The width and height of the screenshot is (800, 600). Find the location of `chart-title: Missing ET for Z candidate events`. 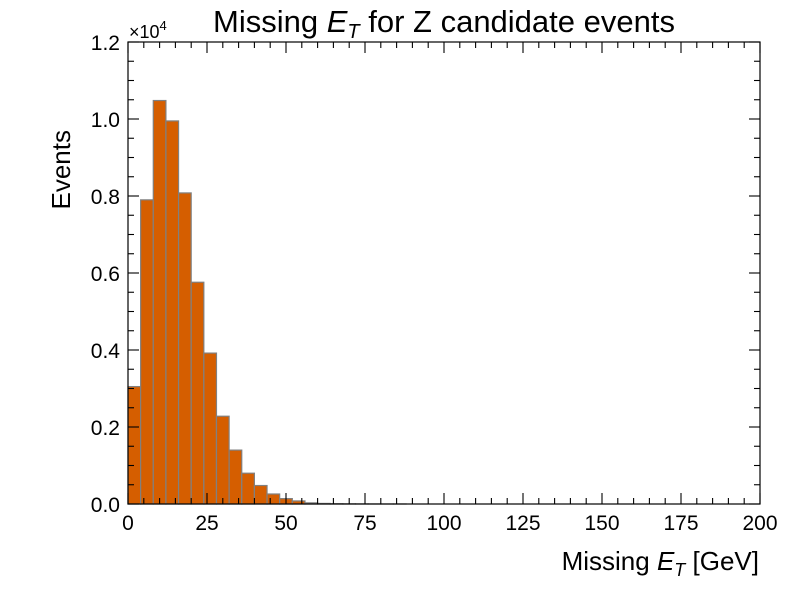

chart-title: Missing ET for Z candidate events is located at coordinates (444, 23).